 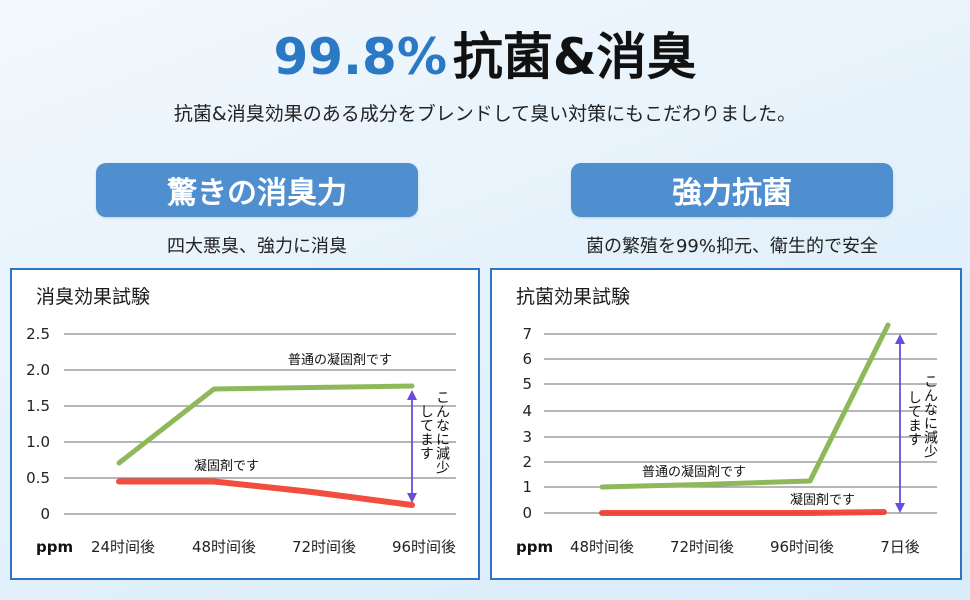 What do you see at coordinates (900, 547) in the screenshot?
I see `chart-text: 7日後` at bounding box center [900, 547].